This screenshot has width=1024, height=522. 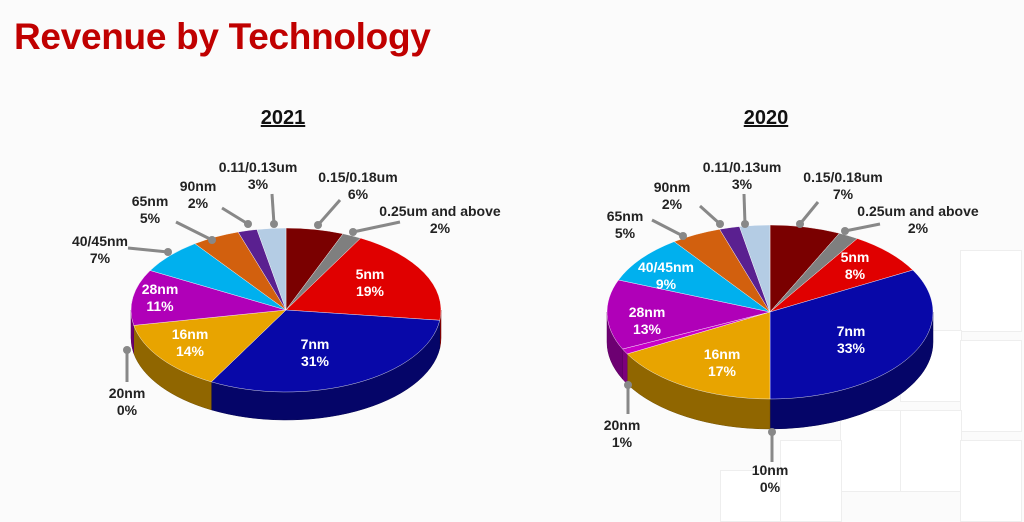 I want to click on slice-label-value: 9%, so click(x=666, y=284).